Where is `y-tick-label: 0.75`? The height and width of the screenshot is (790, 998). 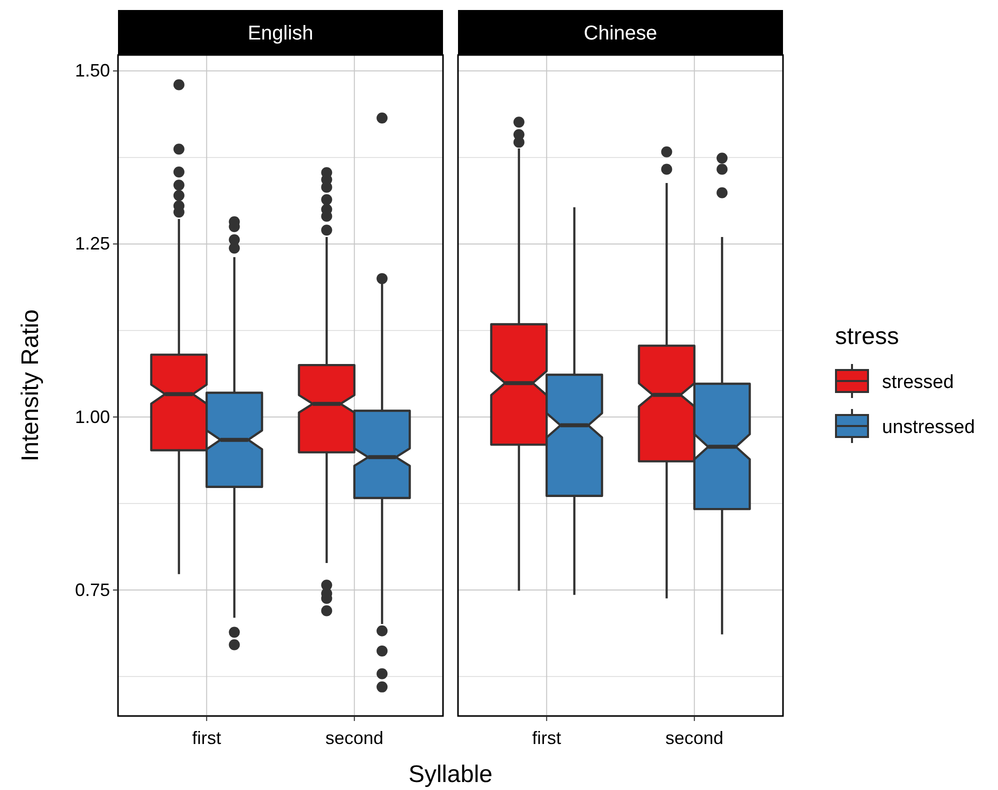 y-tick-label: 0.75 is located at coordinates (92, 590).